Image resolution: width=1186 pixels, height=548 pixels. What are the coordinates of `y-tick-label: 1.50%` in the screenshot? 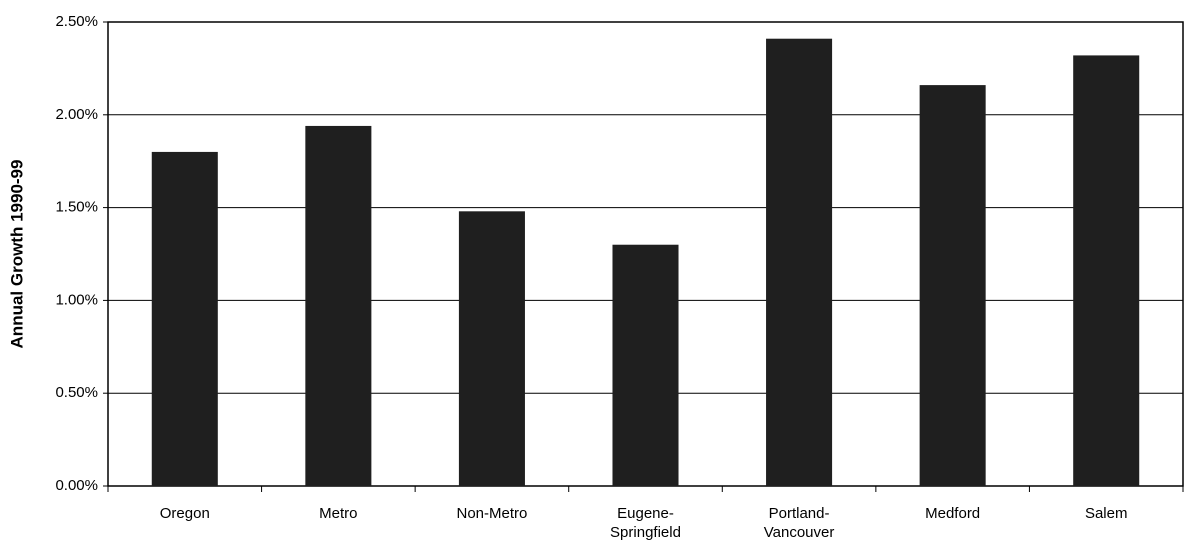 It's located at (76, 207).